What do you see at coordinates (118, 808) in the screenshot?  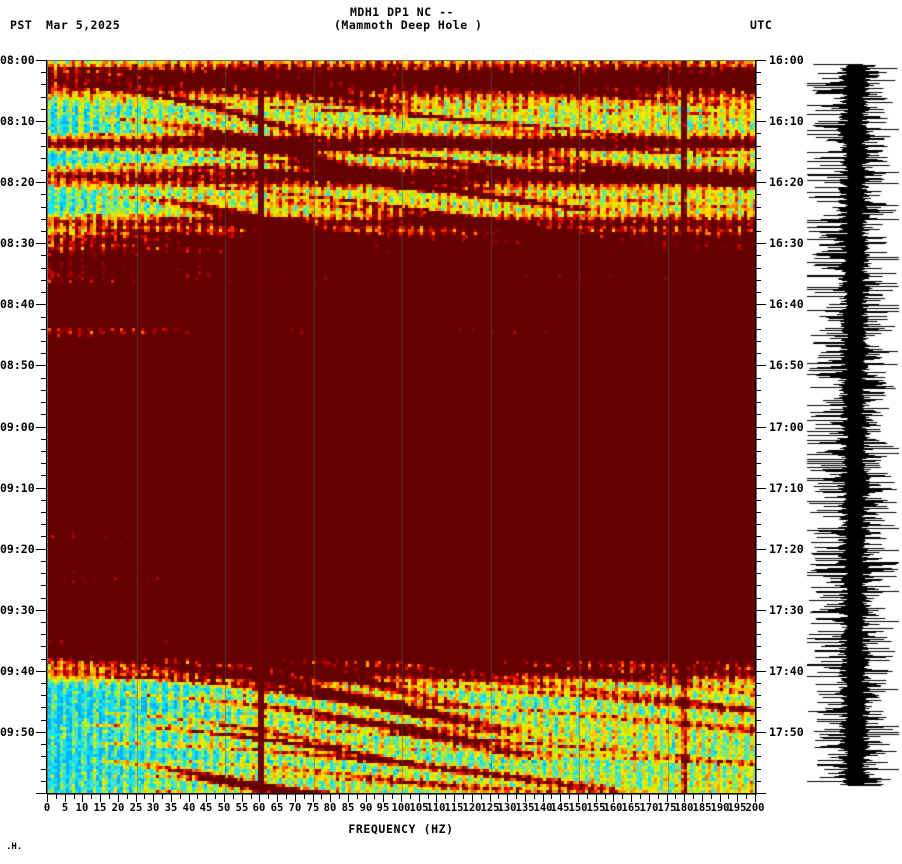 I see `frequency-axis-label: 20` at bounding box center [118, 808].